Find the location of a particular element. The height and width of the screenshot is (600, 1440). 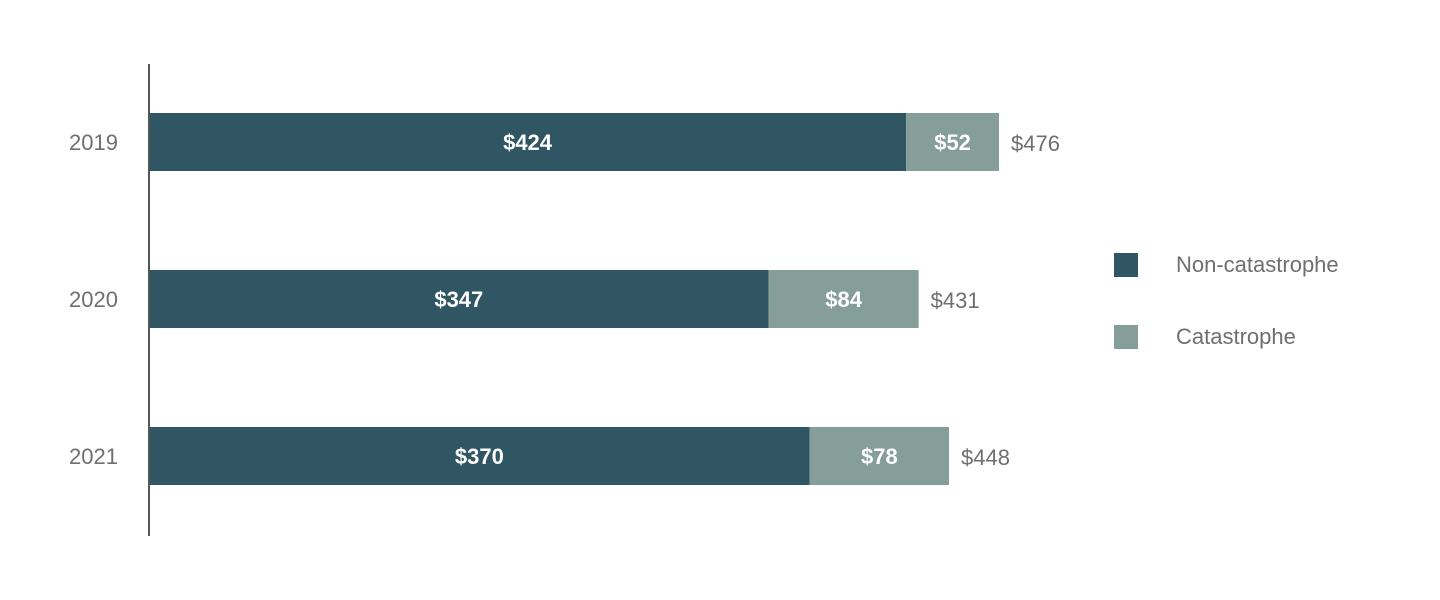

legend-item-non-catastrophe: Non-catastrophe is located at coordinates (1226, 265).